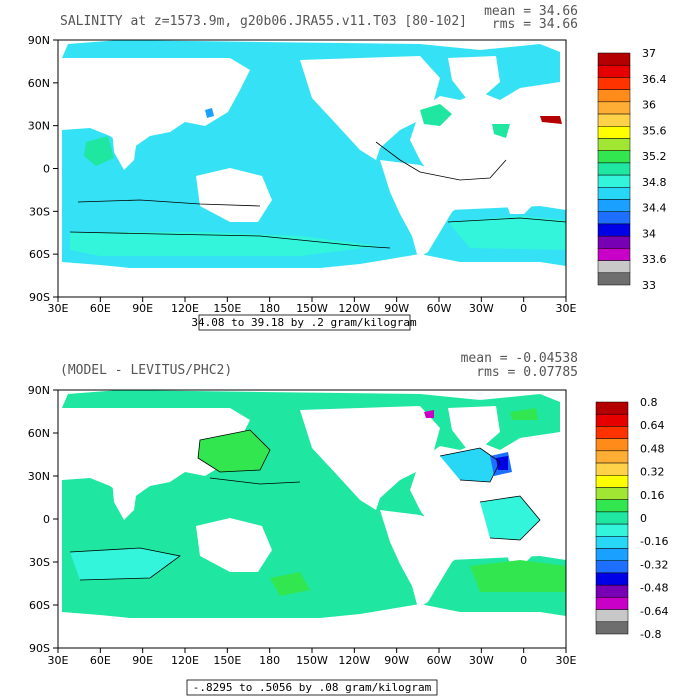 The width and height of the screenshot is (700, 700). What do you see at coordinates (156, 454) in the screenshot?
I see `land-asia` at bounding box center [156, 454].